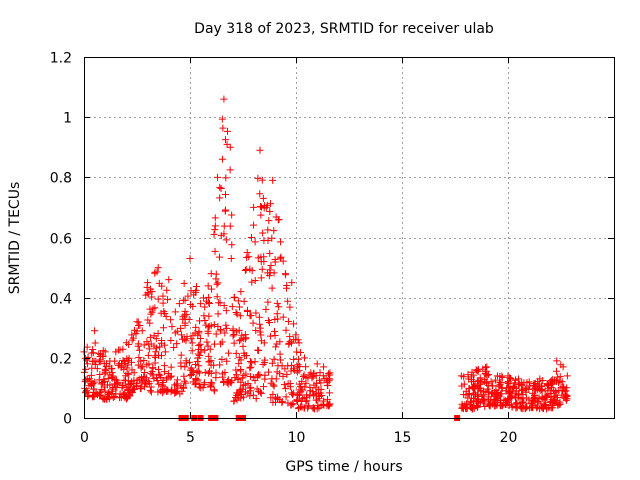 The height and width of the screenshot is (480, 640). Describe the element at coordinates (61, 179) in the screenshot. I see `y-tick-label: 0.8` at that location.